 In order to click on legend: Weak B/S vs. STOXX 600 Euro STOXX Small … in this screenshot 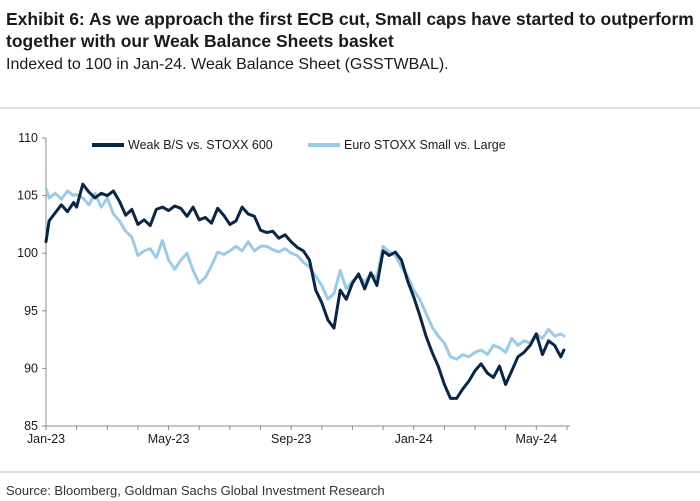, I will do `click(299, 145)`.